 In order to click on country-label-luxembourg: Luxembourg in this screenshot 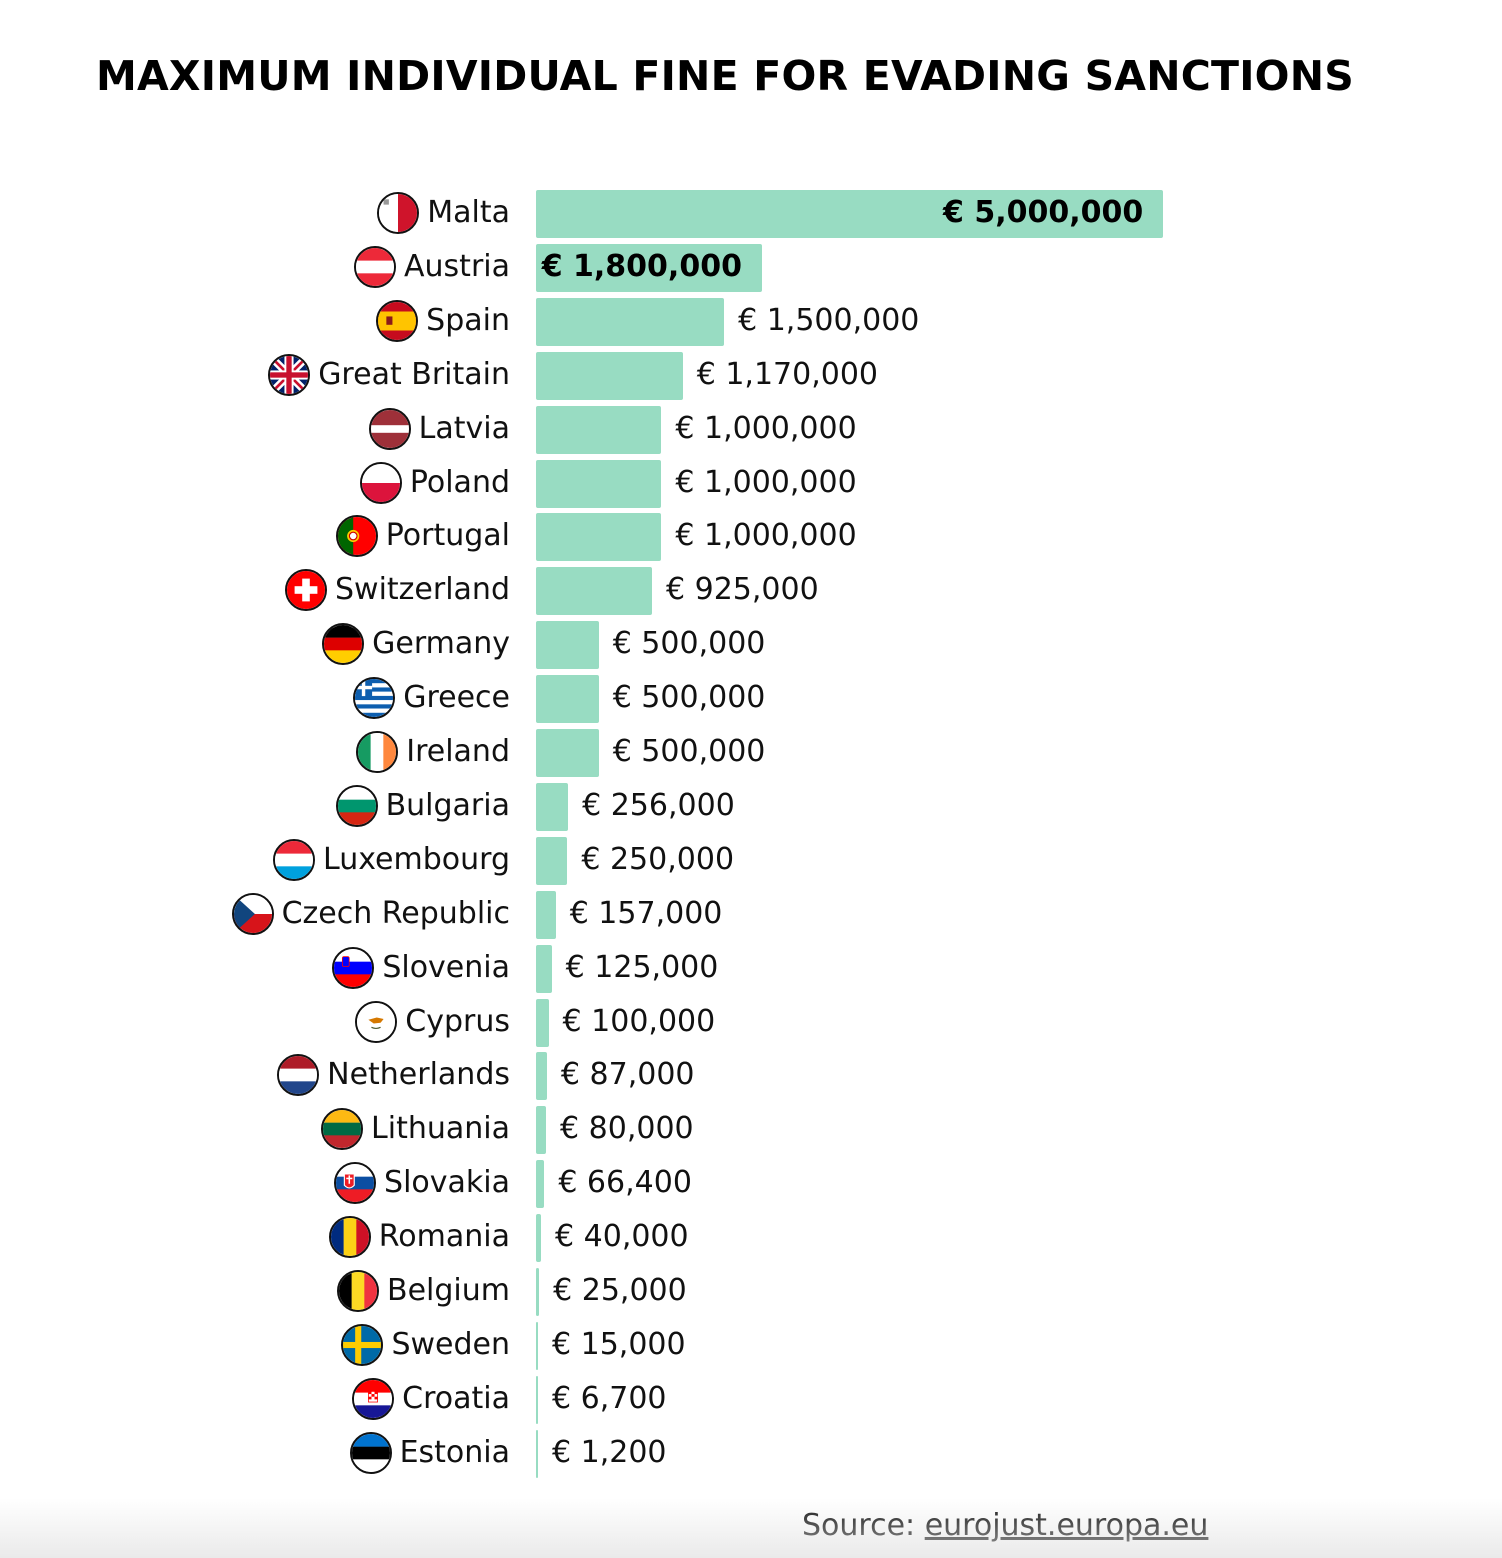, I will do `click(416, 859)`.